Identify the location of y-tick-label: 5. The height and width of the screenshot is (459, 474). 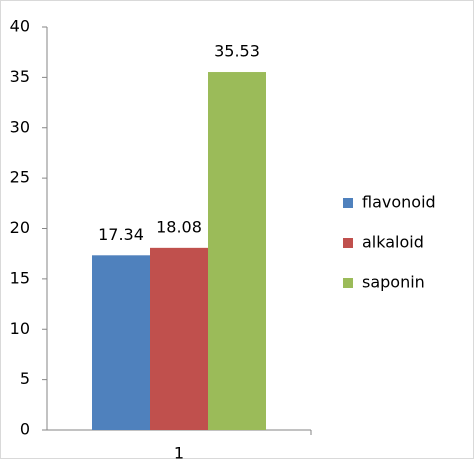
(25, 378).